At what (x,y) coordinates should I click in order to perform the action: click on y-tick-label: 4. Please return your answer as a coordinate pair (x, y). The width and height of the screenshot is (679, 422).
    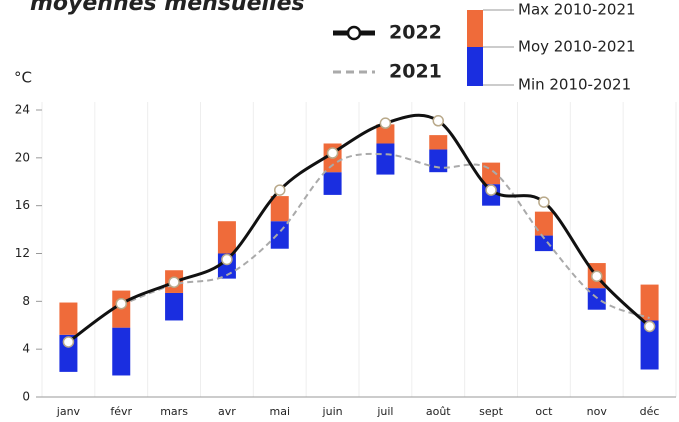
    Looking at the image, I should click on (26, 349).